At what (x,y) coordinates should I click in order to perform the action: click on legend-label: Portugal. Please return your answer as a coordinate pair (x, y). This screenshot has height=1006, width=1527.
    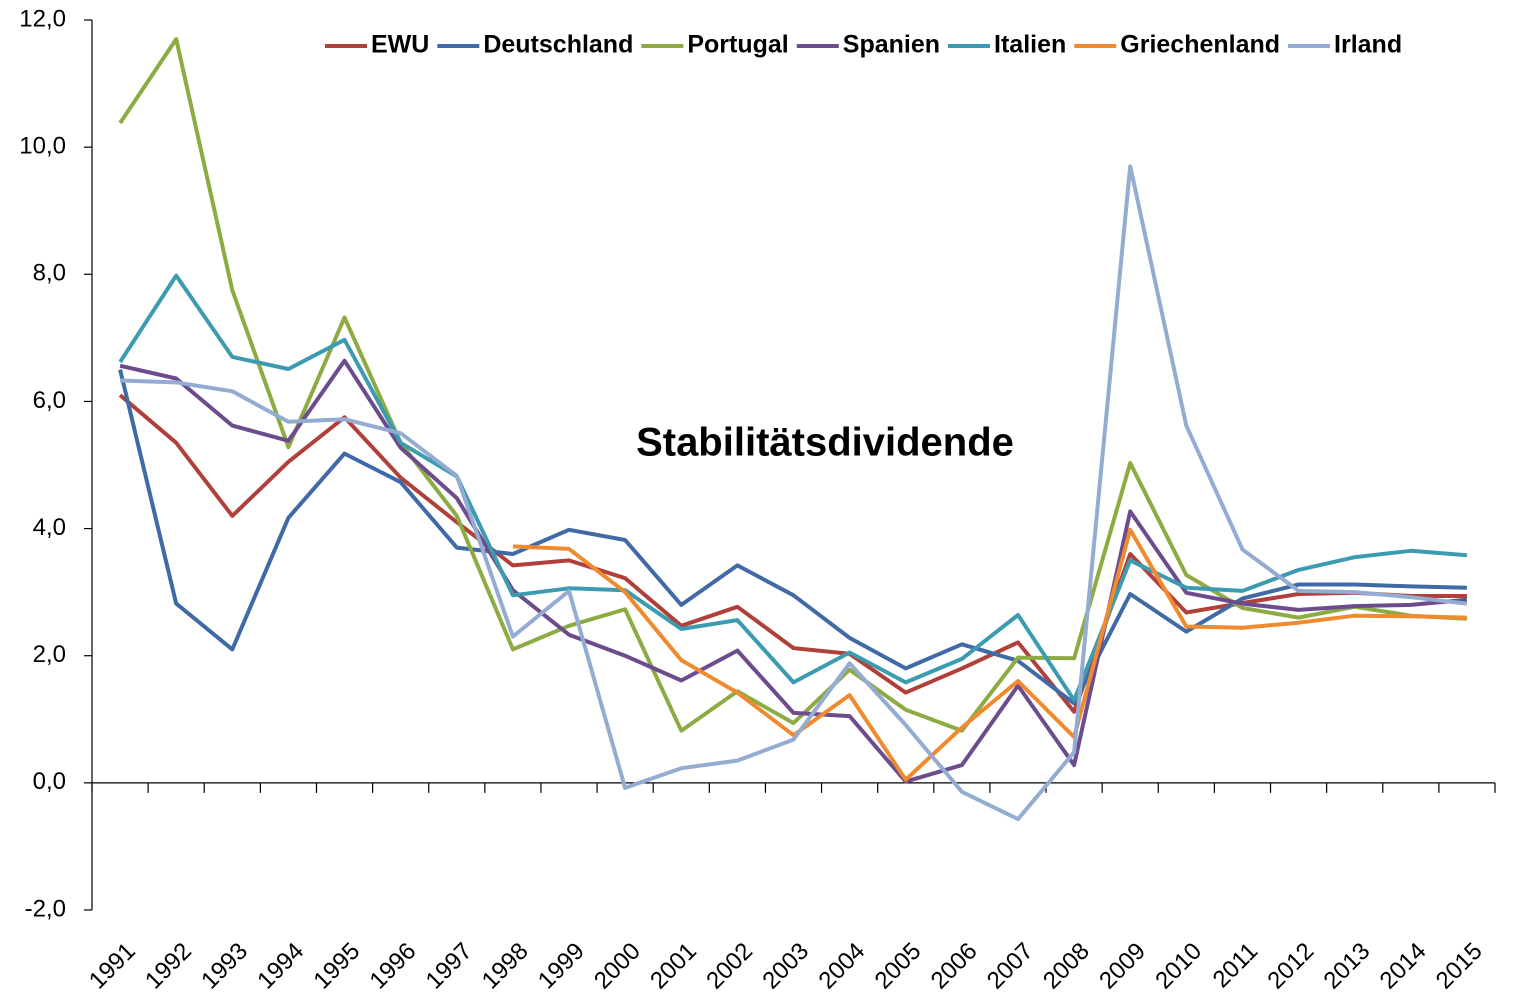
    Looking at the image, I should click on (737, 45).